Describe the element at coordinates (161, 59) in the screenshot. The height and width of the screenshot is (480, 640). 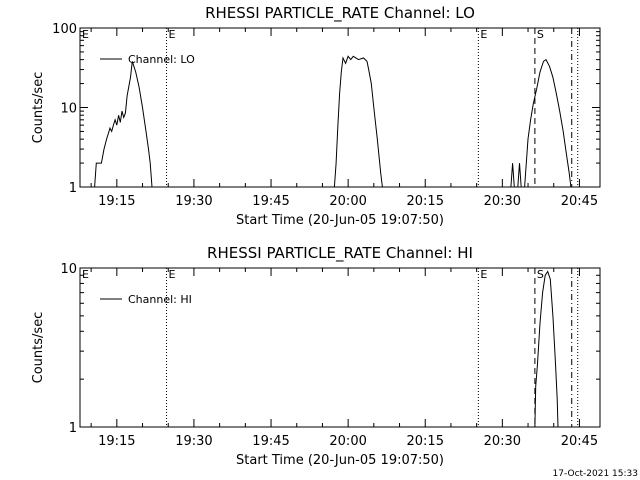
I see `legend-label: Channel: LO` at that location.